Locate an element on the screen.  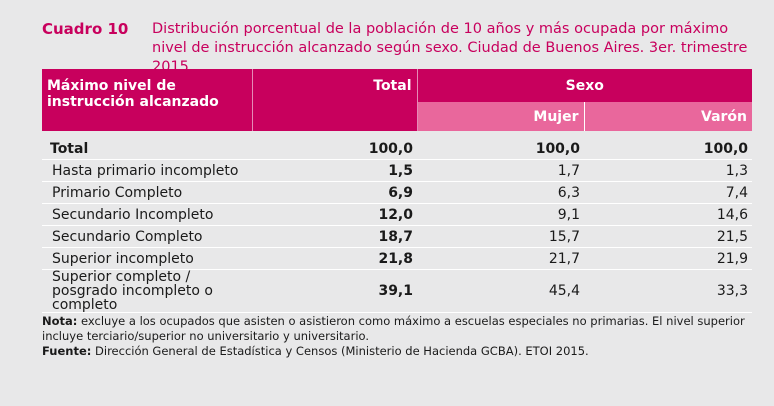
cell-varon: 1,3 is located at coordinates (668, 170).